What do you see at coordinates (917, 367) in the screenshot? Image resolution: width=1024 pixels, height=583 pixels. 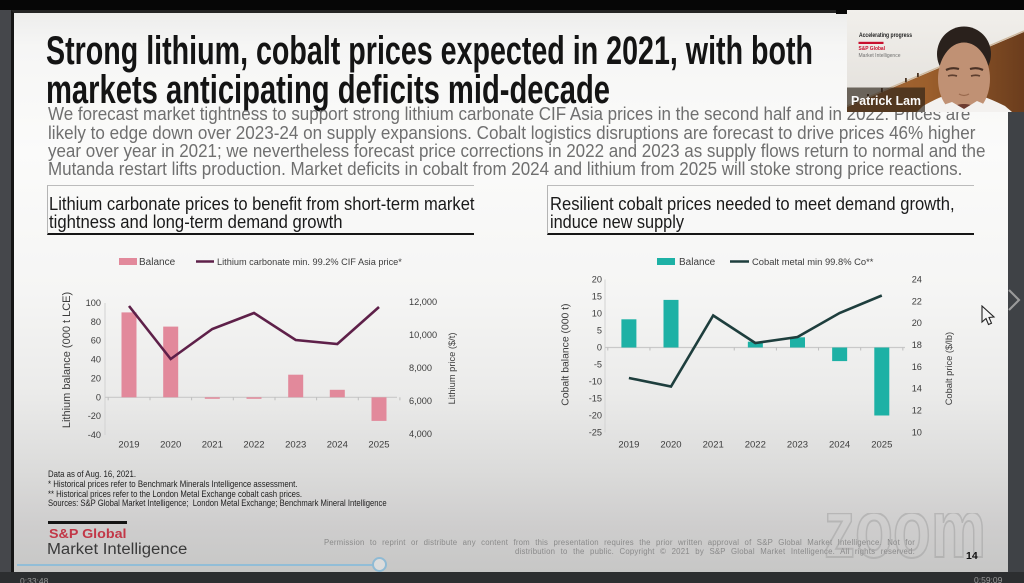 I see `svg-text: 16` at bounding box center [917, 367].